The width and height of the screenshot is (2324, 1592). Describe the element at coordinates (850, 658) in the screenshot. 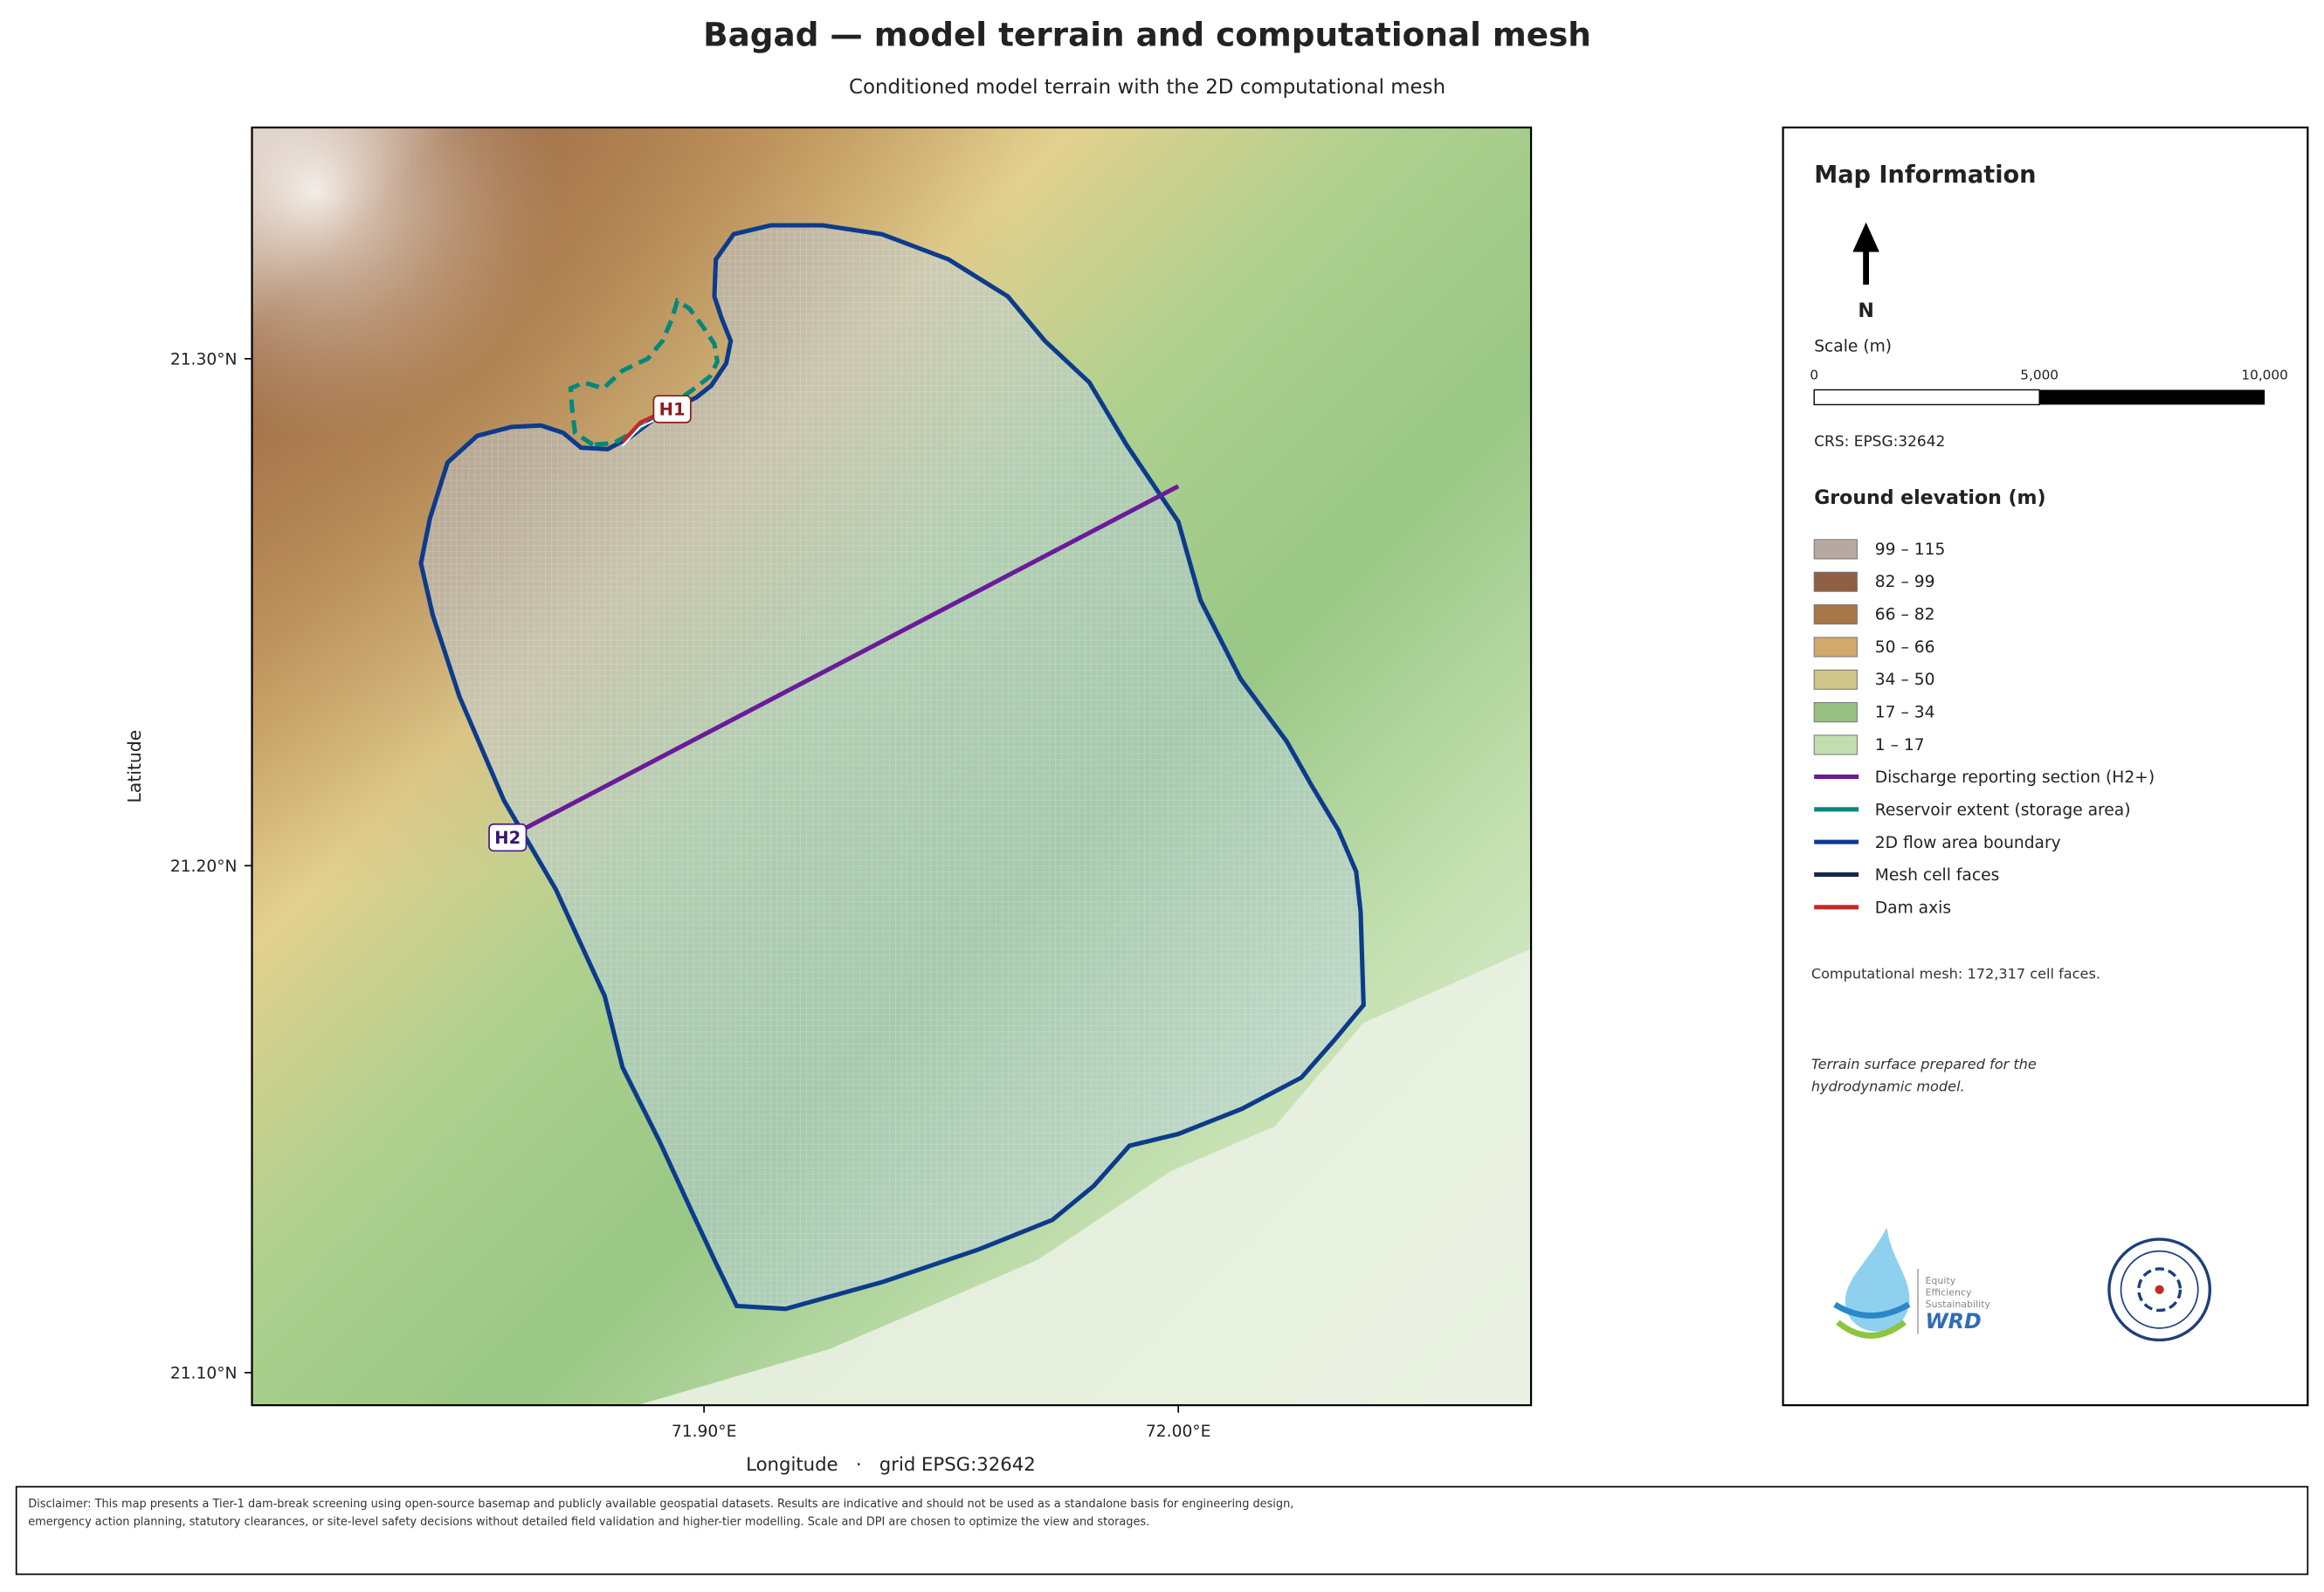

I see `discharge-section` at that location.